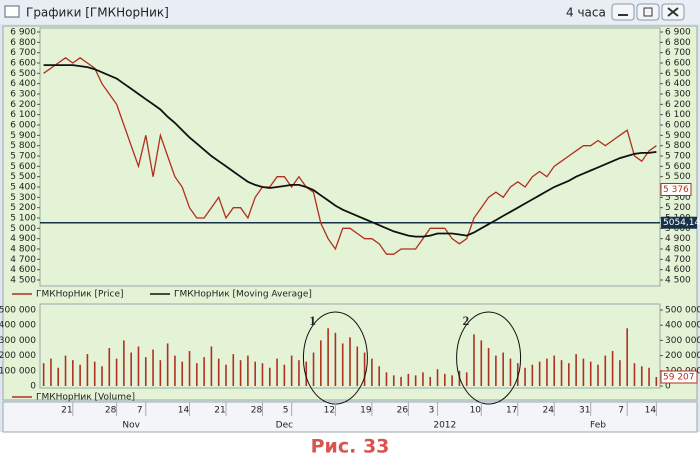 The height and width of the screenshot is (463, 700). Describe the element at coordinates (350, 417) in the screenshot. I see `date-axis` at that location.